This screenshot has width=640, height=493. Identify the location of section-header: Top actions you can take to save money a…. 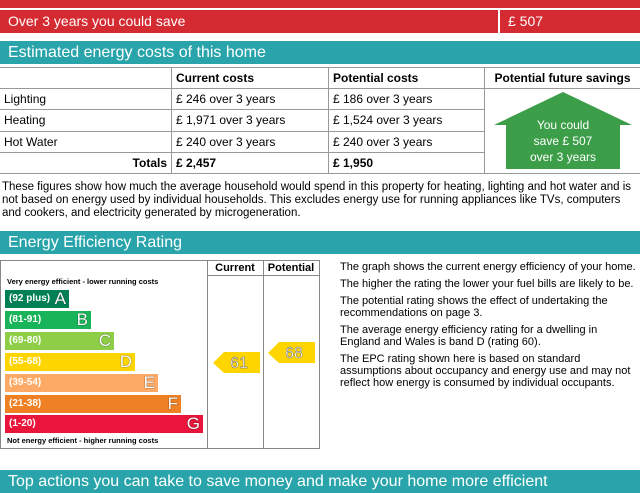
(320, 481).